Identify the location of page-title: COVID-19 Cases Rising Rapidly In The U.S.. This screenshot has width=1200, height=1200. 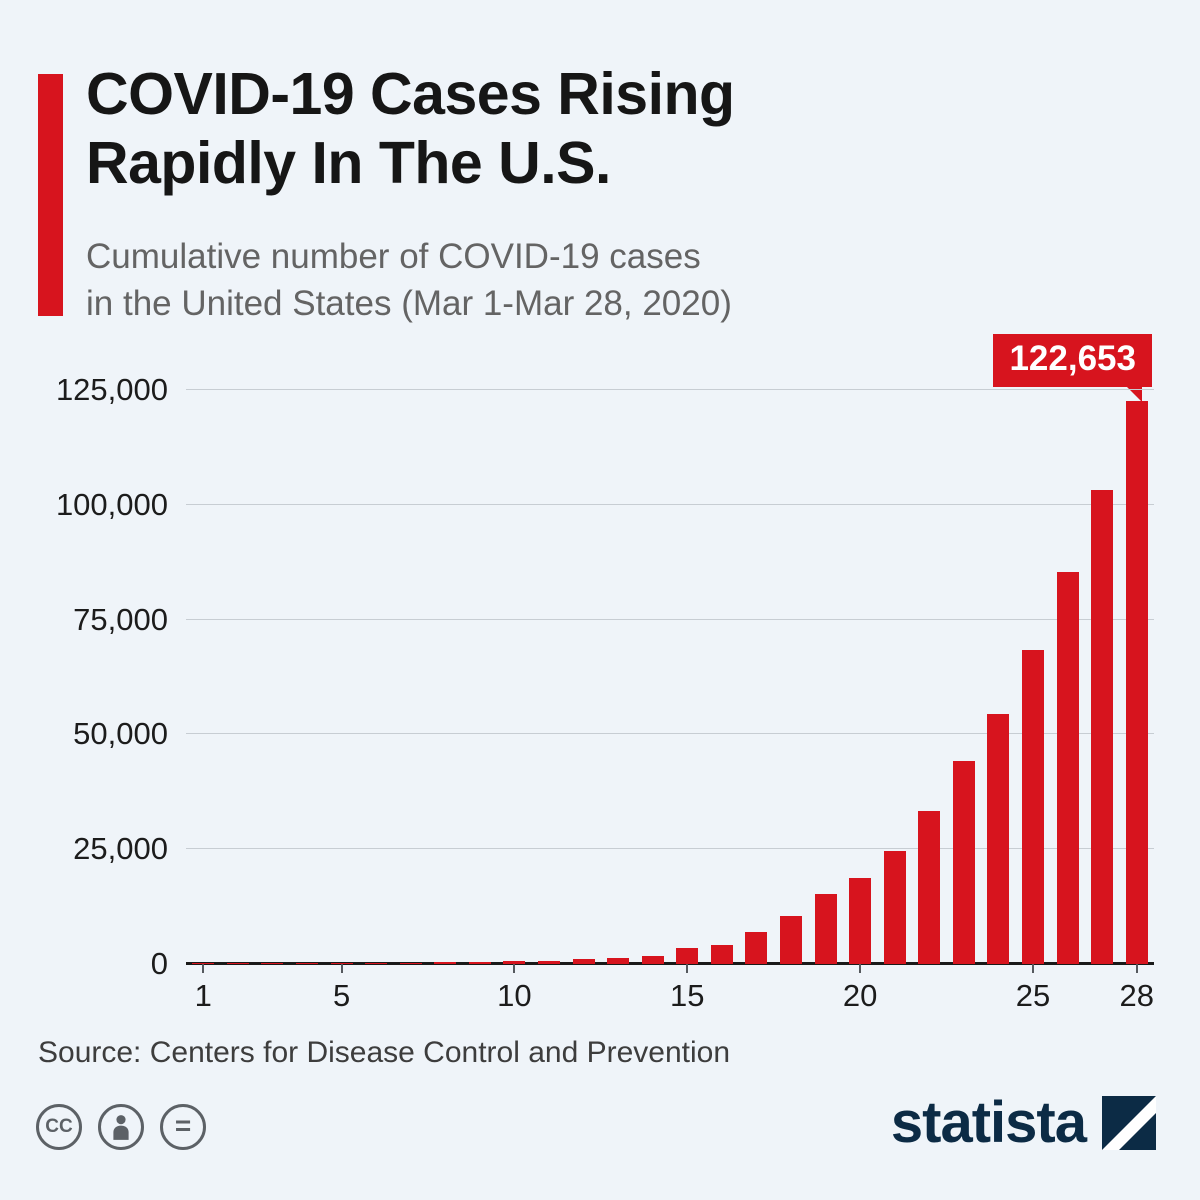
(410, 129).